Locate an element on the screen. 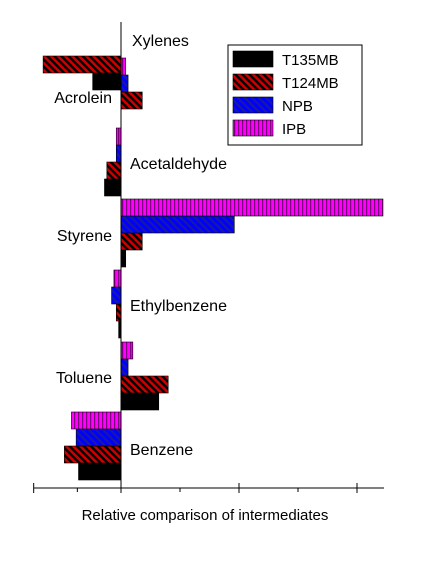 The width and height of the screenshot is (432, 561). category-label-acrolein: Acrolein is located at coordinates (83, 98).